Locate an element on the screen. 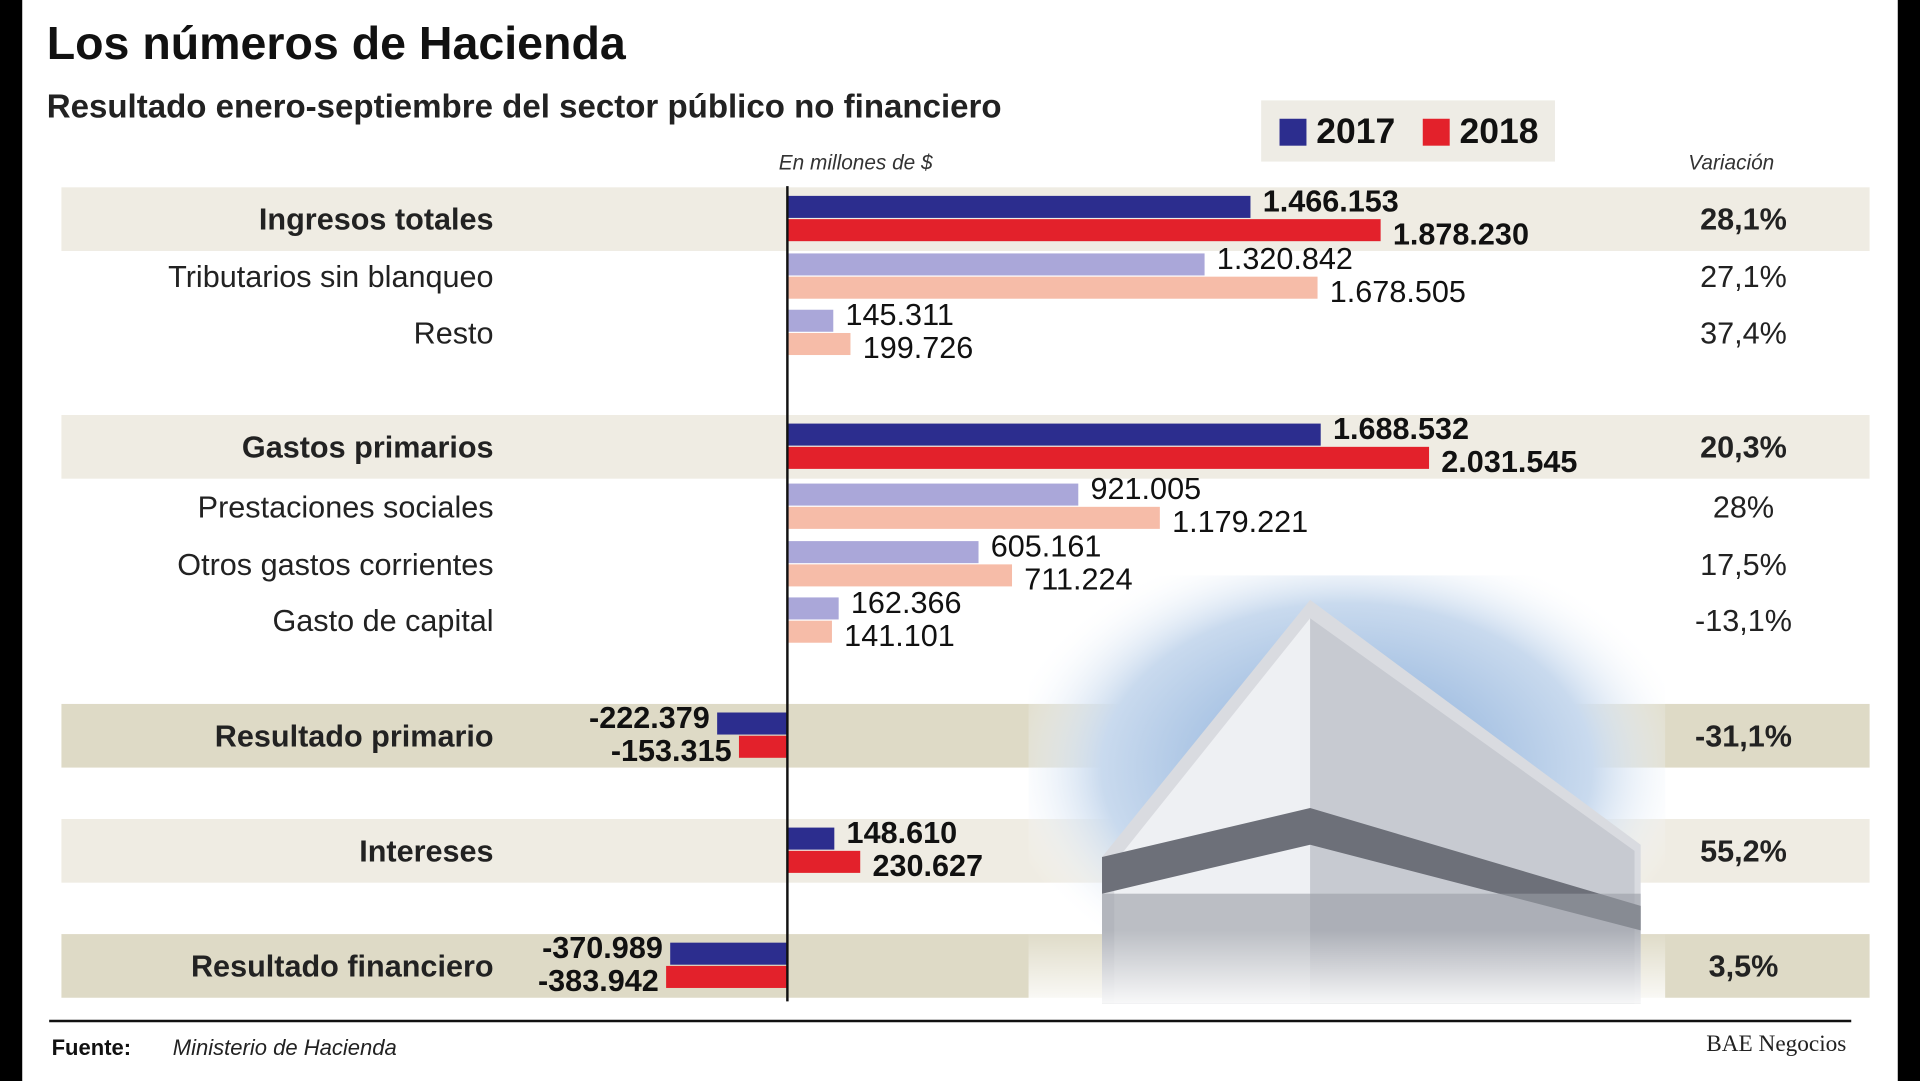 Image resolution: width=1920 pixels, height=1081 pixels. value-label: -222.379 is located at coordinates (649, 718).